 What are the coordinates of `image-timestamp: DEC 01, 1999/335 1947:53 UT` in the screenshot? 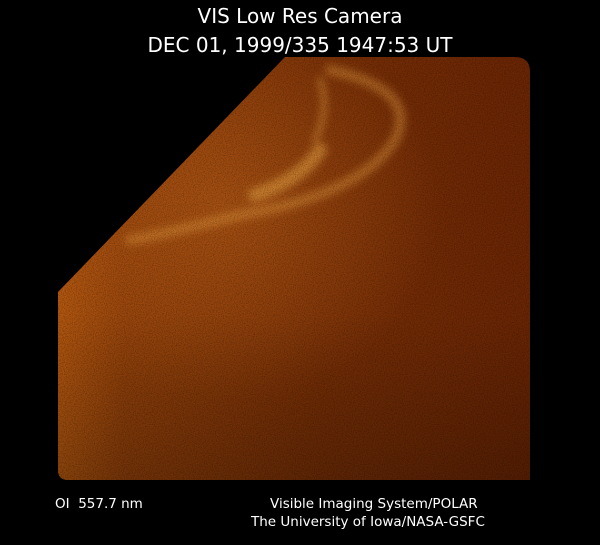 It's located at (301, 45).